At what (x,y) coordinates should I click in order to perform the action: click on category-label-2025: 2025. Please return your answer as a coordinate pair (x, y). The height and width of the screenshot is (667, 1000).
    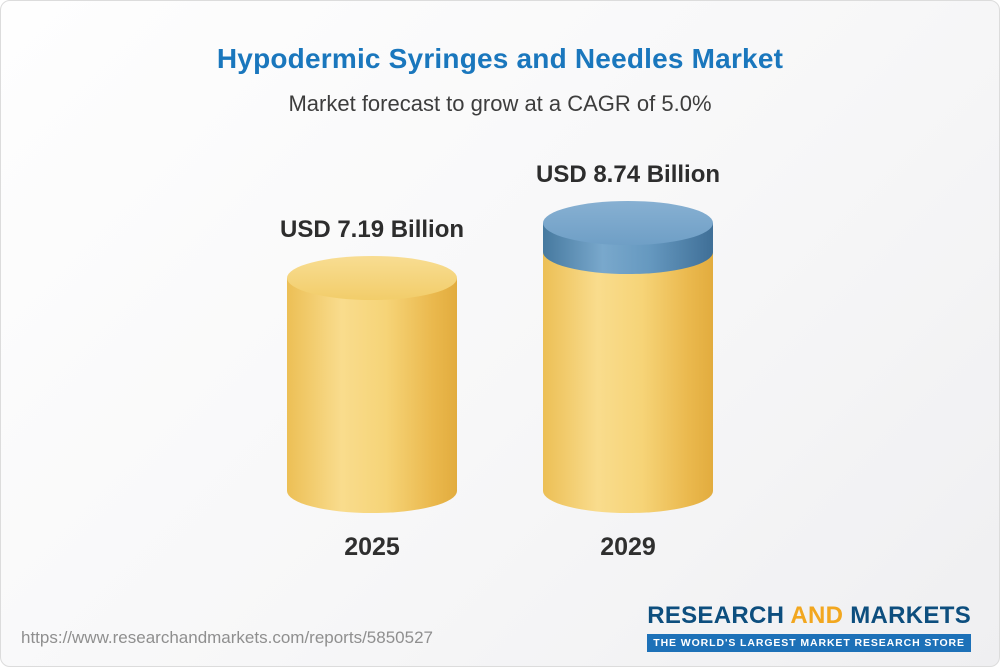
    Looking at the image, I should click on (372, 547).